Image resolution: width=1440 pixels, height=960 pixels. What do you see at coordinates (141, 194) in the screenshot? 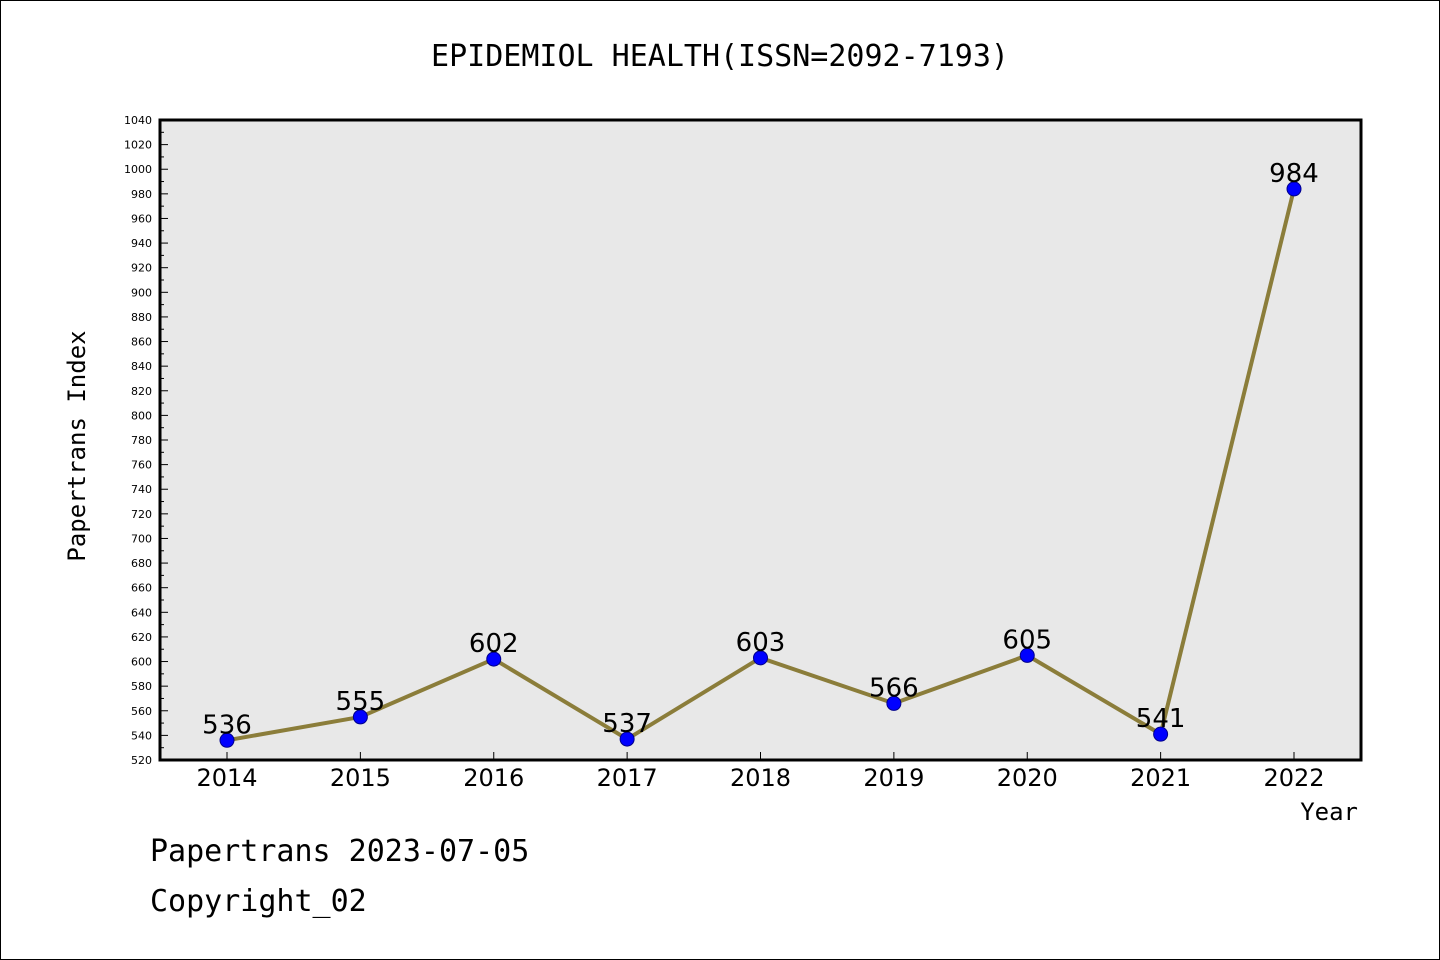
I see `y-tick-label: 980` at bounding box center [141, 194].